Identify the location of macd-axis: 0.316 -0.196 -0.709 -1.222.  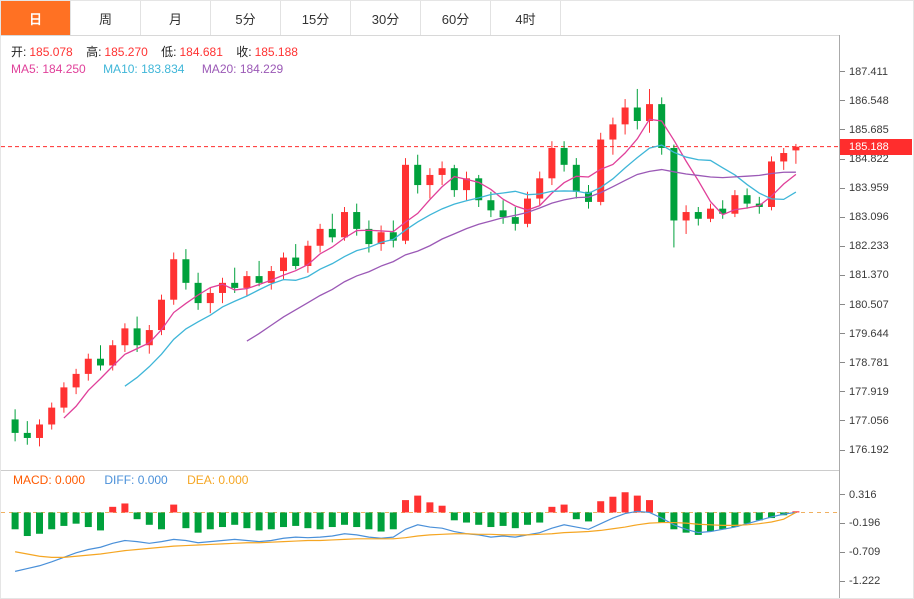
(876, 534).